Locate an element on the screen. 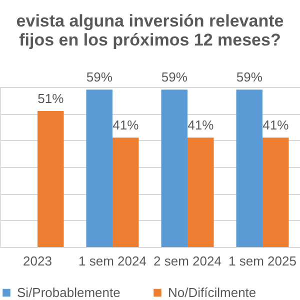 Image resolution: width=300 pixels, height=300 pixels. text: fijos en los próximos 12 meses? is located at coordinates (150, 40).